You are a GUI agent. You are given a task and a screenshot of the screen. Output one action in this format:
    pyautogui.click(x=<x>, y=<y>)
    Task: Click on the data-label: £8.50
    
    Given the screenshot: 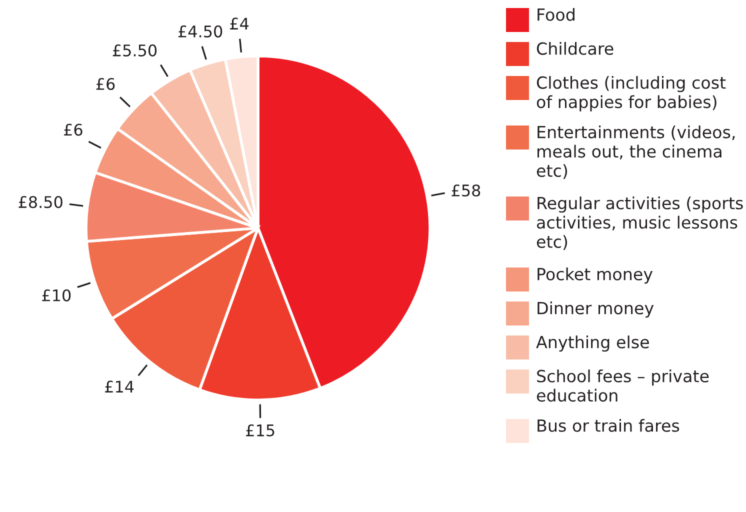 What is the action you would take?
    pyautogui.click(x=40, y=202)
    